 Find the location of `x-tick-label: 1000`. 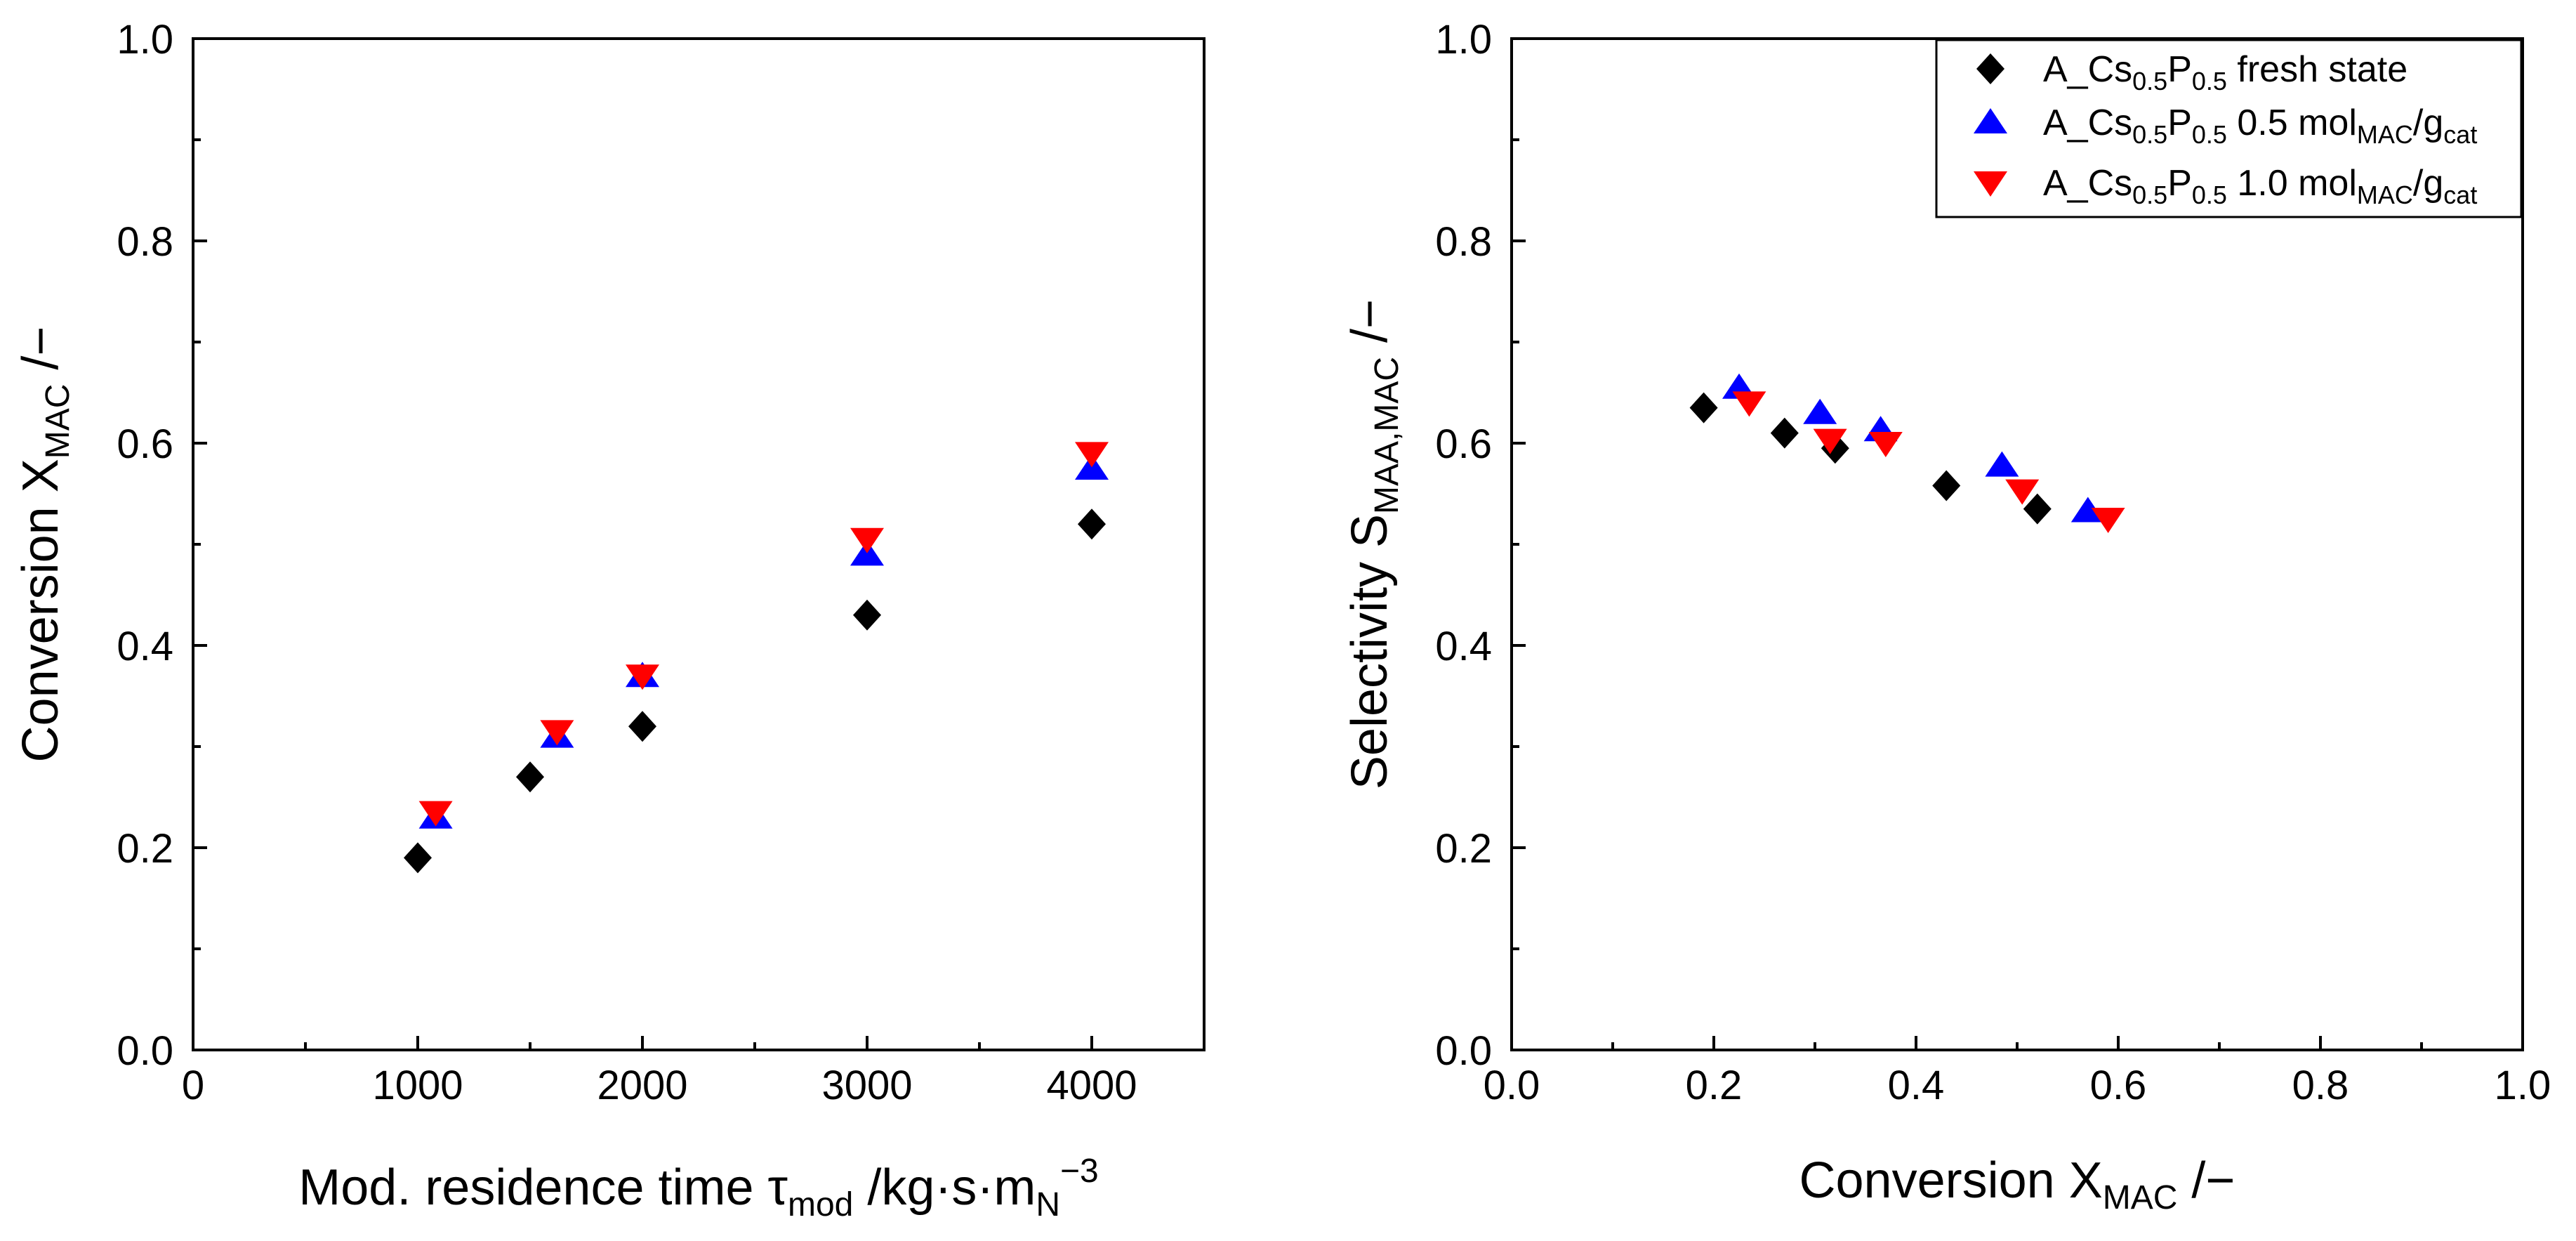

x-tick-label: 1000 is located at coordinates (417, 1085).